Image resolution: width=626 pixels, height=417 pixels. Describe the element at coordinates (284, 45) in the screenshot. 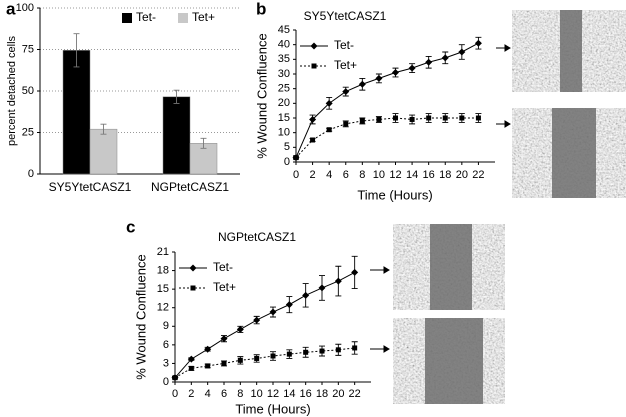

I see `y-tick-label: 40` at that location.